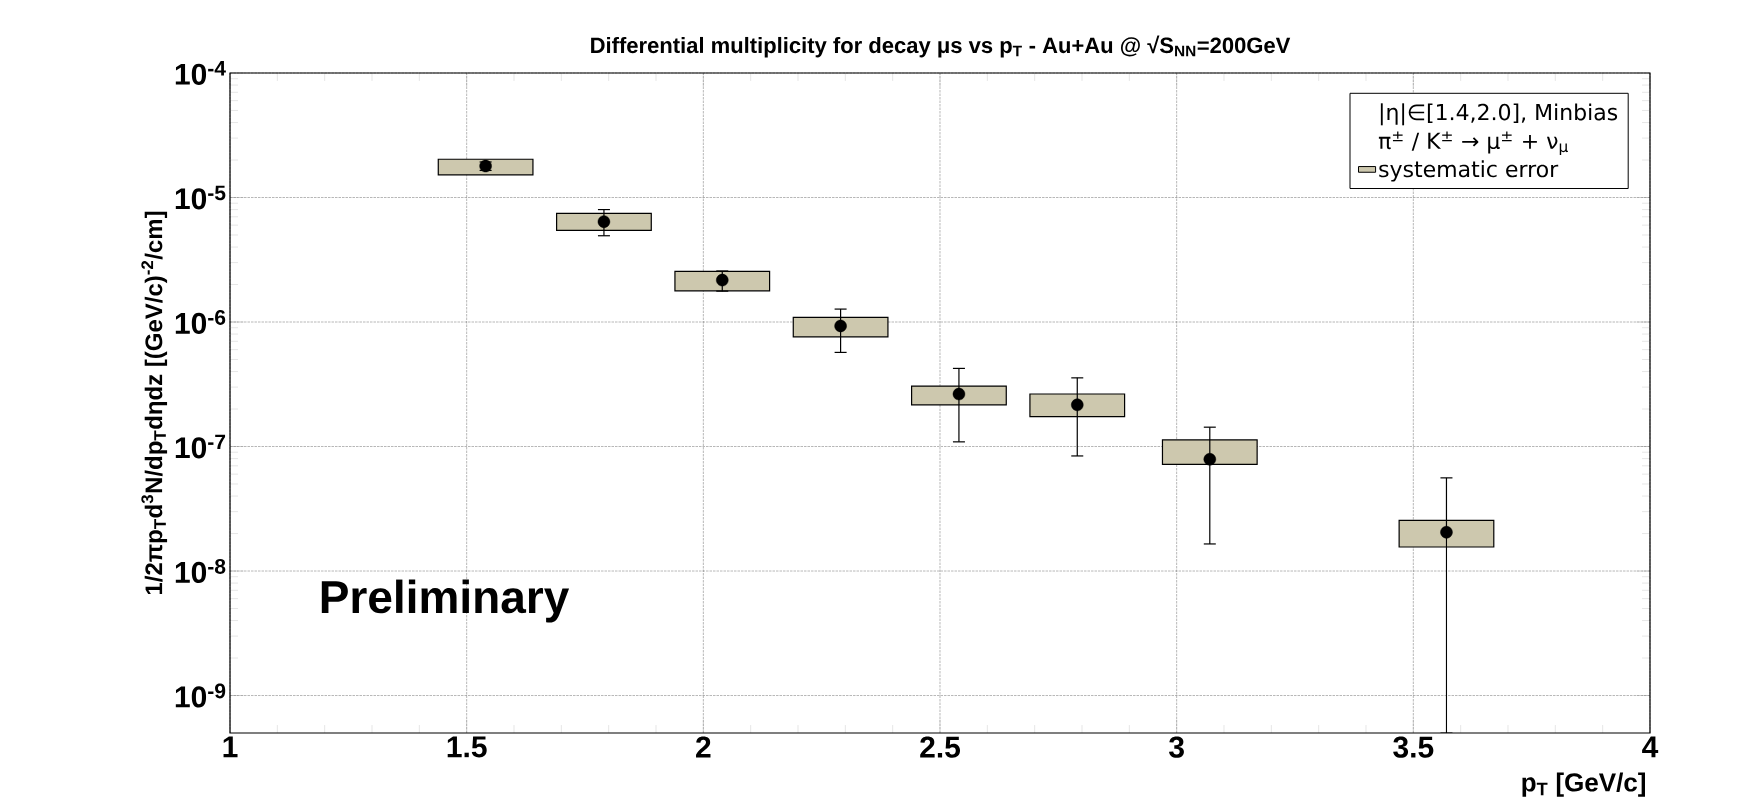  I want to click on text: 1/2πp$_{T}$d$^{3}$N/dp$_{T}$dηdz [(GeV/c)$^{-2}$/cm], so click(154, 403).